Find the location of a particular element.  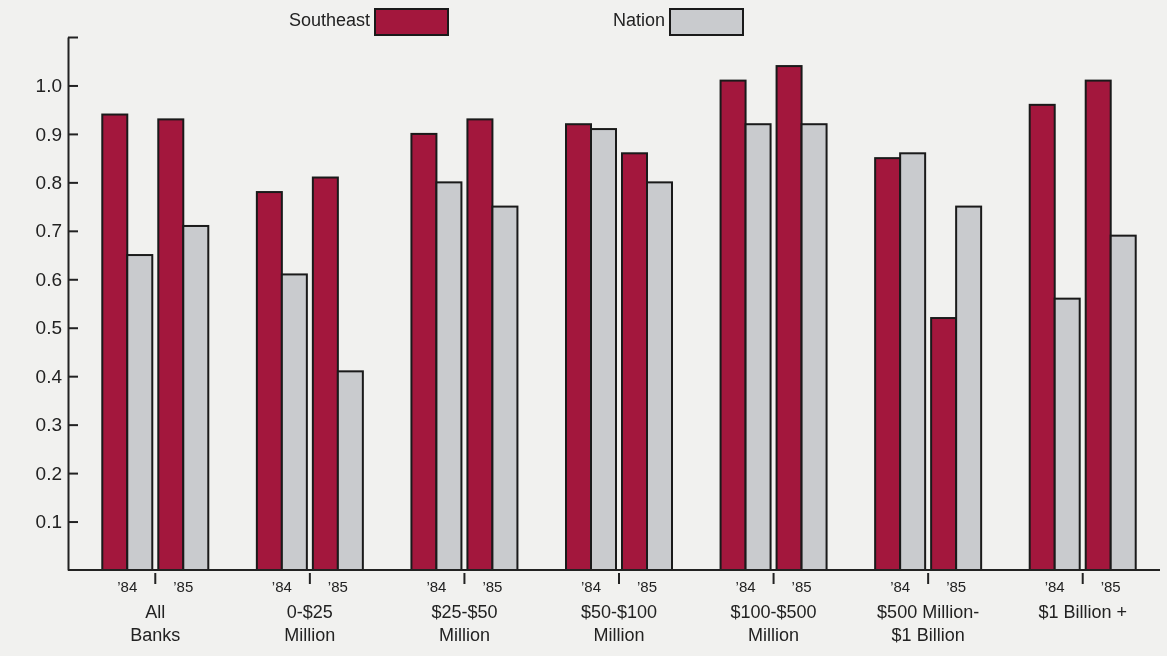

text: 0-$25 Million is located at coordinates (310, 623).